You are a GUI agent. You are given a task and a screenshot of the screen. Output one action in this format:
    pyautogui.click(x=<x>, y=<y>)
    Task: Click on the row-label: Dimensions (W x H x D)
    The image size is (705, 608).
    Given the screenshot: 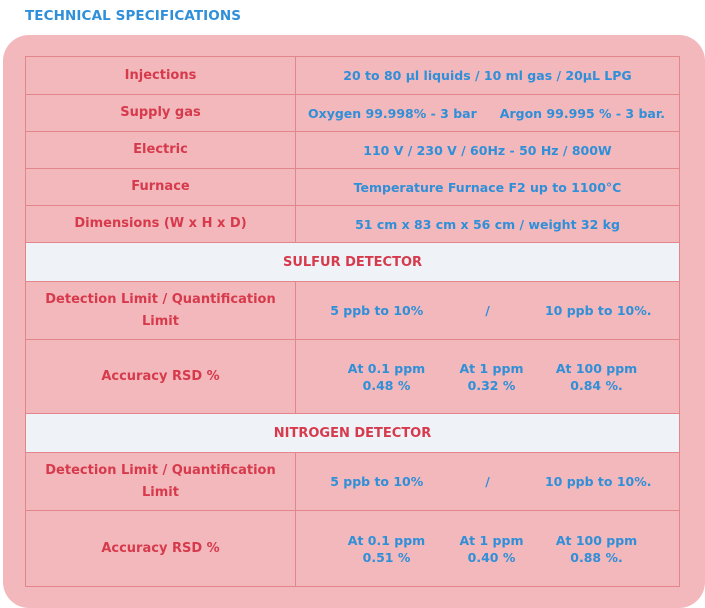 What is the action you would take?
    pyautogui.click(x=161, y=224)
    